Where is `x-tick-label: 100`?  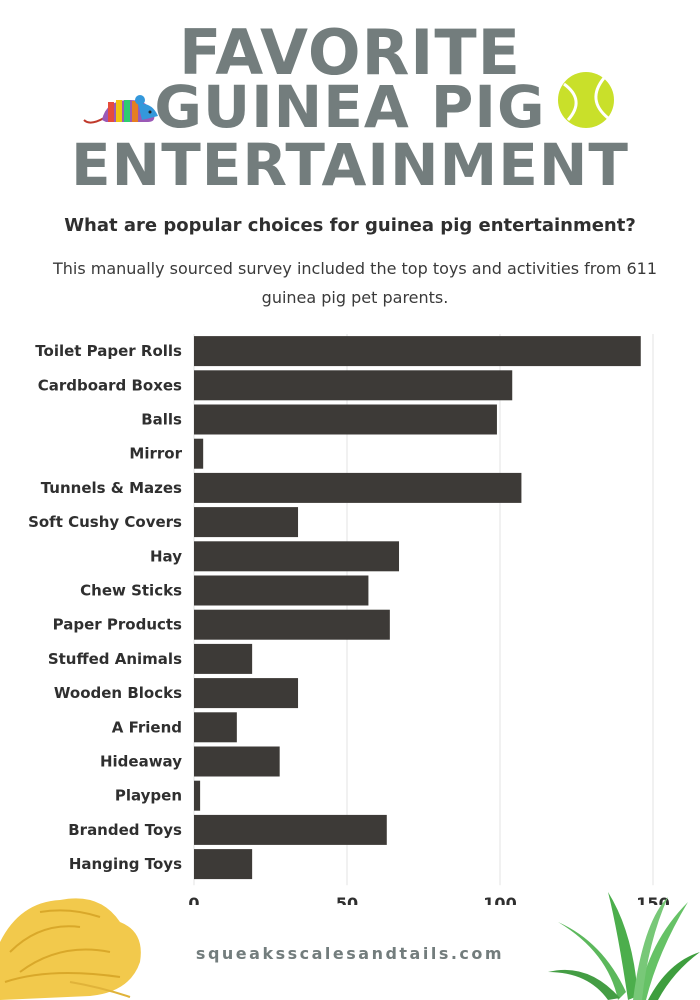
x-tick-label: 100 is located at coordinates (499, 899).